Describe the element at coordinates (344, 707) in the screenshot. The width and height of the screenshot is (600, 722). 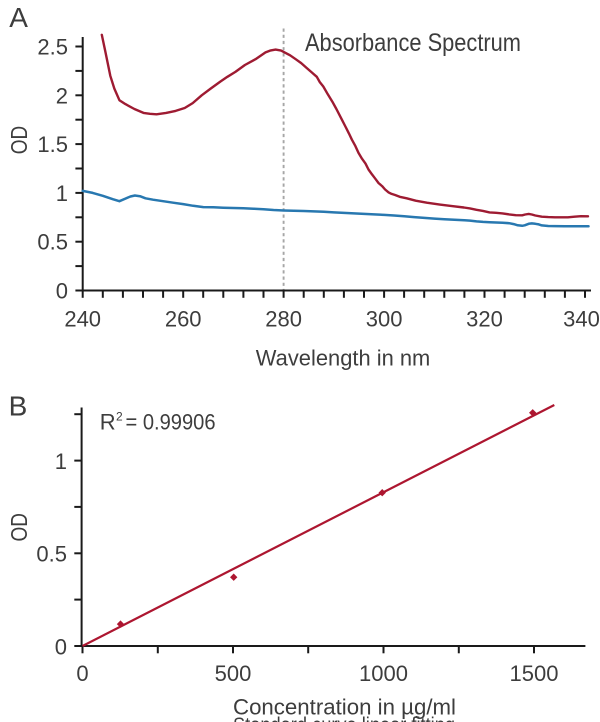
I see `svg-text: Concentration in µg/ml` at that location.